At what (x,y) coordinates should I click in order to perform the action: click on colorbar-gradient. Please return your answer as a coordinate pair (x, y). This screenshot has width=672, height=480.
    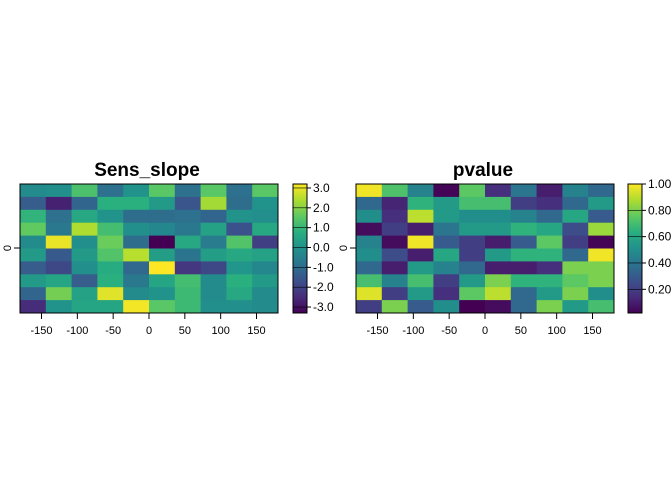
    Looking at the image, I should click on (635, 248).